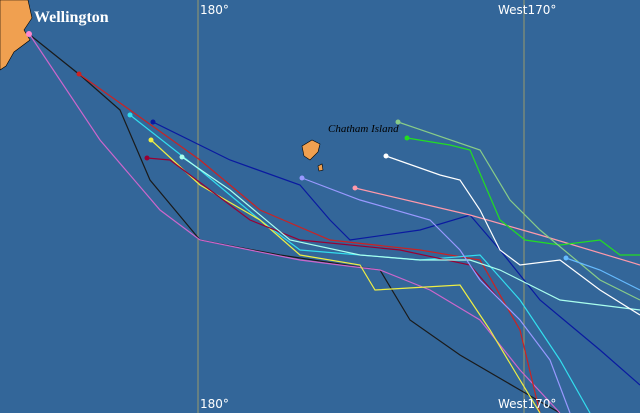  I want to click on island-label: Chatham Island, so click(363, 129).